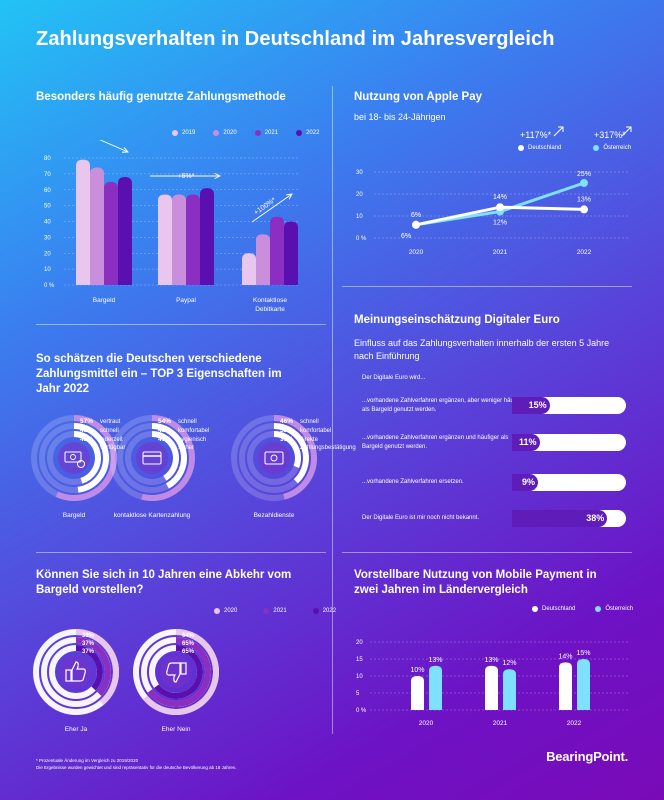 The image size is (664, 800). I want to click on ring-value: 46%, so click(287, 421).